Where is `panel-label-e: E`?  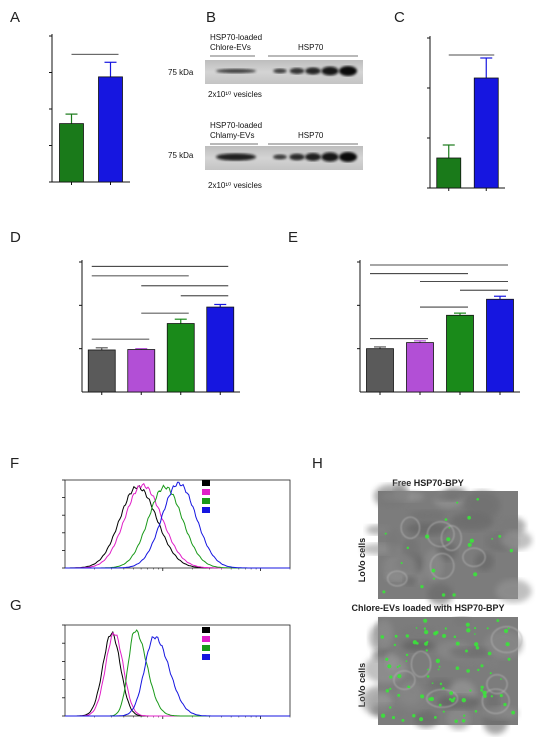
panel-label-e: E is located at coordinates (293, 237).